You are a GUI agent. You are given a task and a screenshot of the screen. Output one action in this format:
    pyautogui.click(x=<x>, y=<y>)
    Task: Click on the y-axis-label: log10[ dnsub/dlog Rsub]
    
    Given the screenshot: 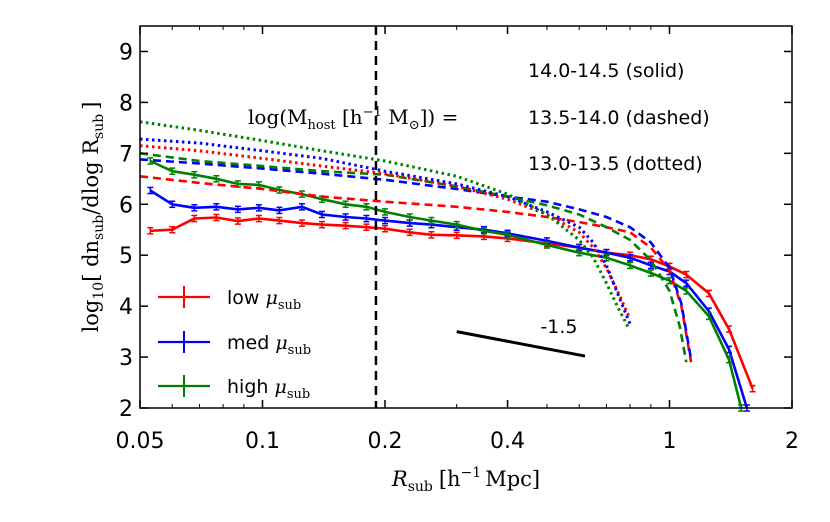 What is the action you would take?
    pyautogui.click(x=93, y=217)
    